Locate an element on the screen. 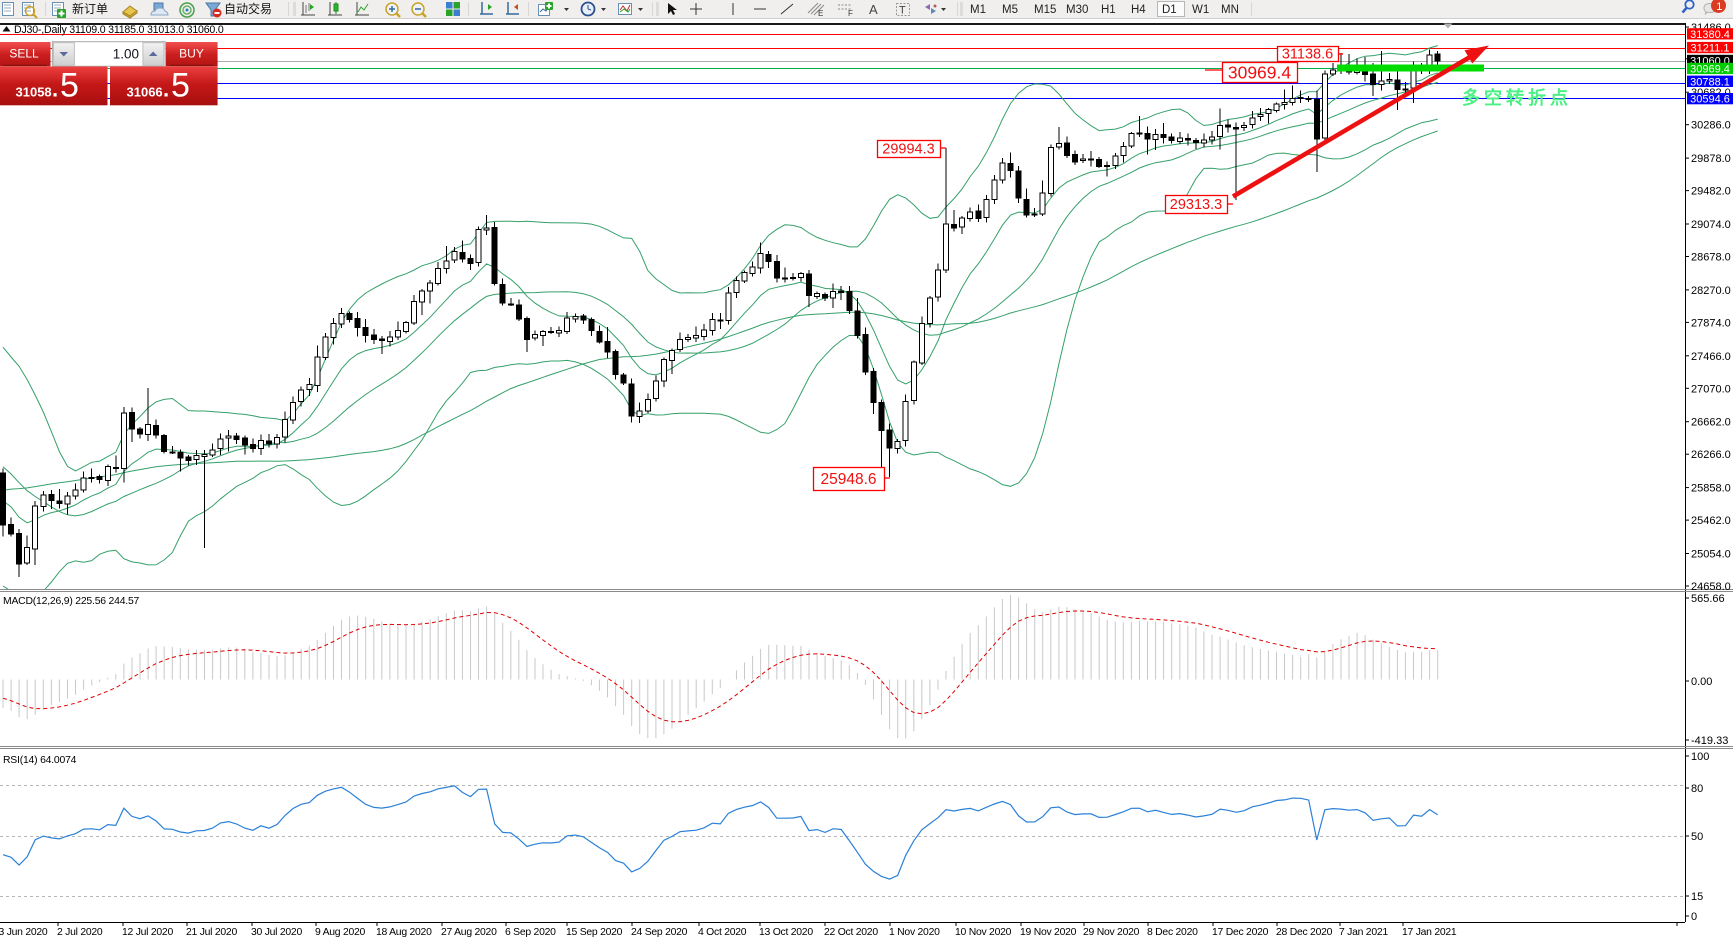 The width and height of the screenshot is (1733, 944). svg-text: 15 is located at coordinates (1697, 897).